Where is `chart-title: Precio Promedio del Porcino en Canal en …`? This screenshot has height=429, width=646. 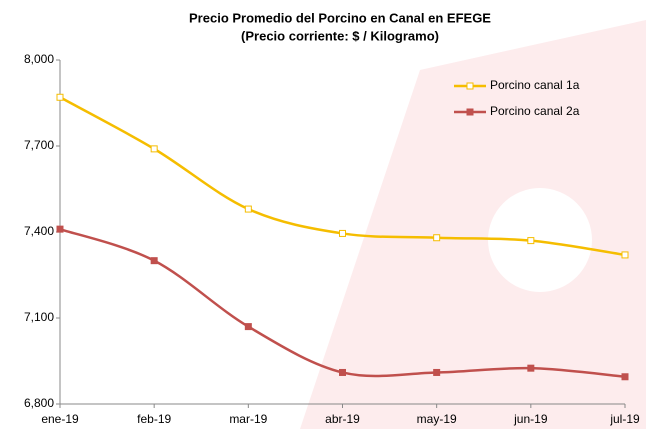 chart-title: Precio Promedio del Porcino en Canal en … is located at coordinates (340, 17).